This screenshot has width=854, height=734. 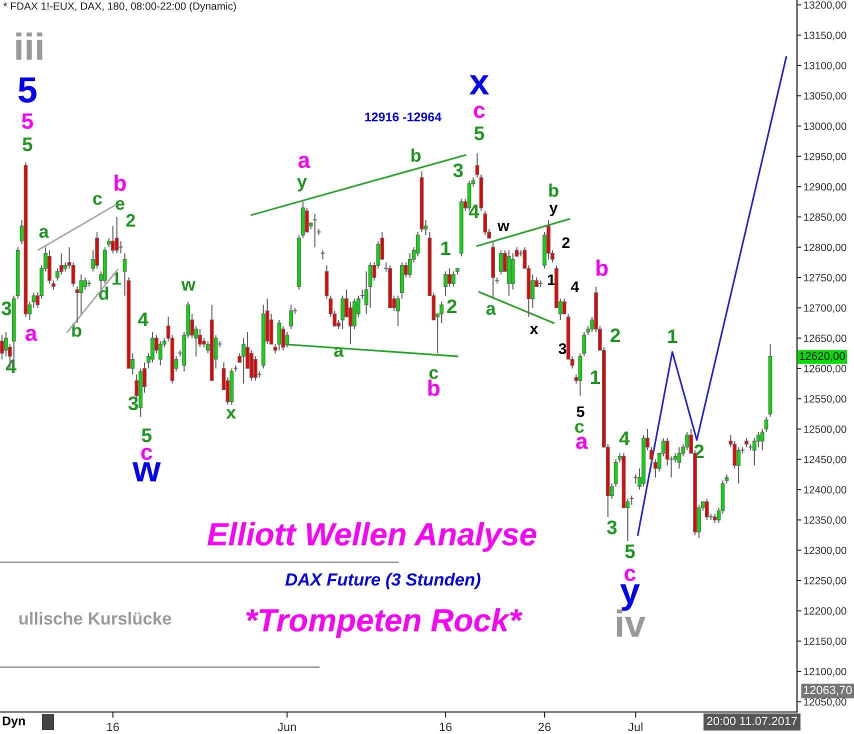 What do you see at coordinates (825, 581) in the screenshot?
I see `y-tick-label: 12250,00` at bounding box center [825, 581].